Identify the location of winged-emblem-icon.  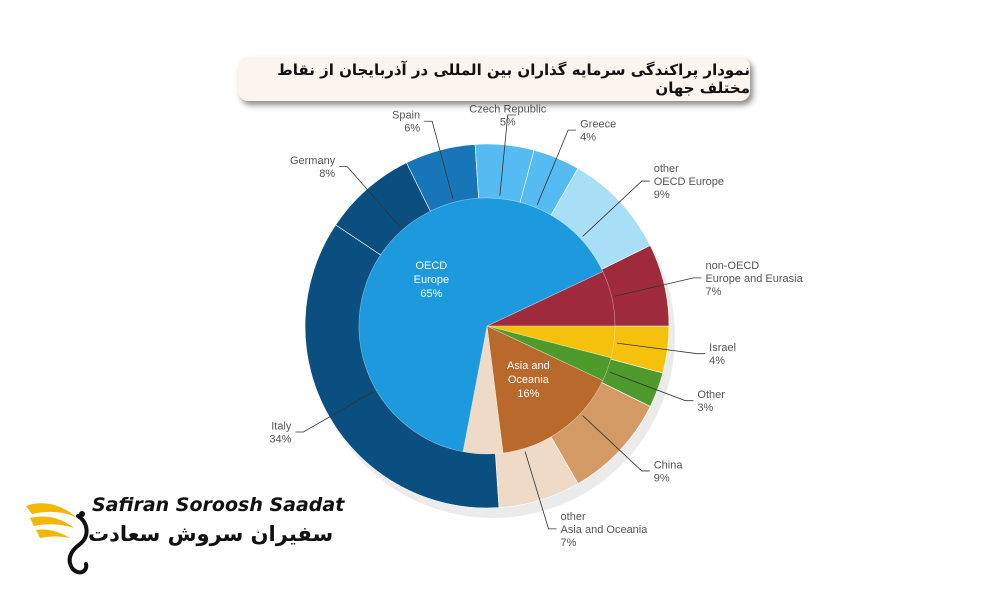
(57, 539).